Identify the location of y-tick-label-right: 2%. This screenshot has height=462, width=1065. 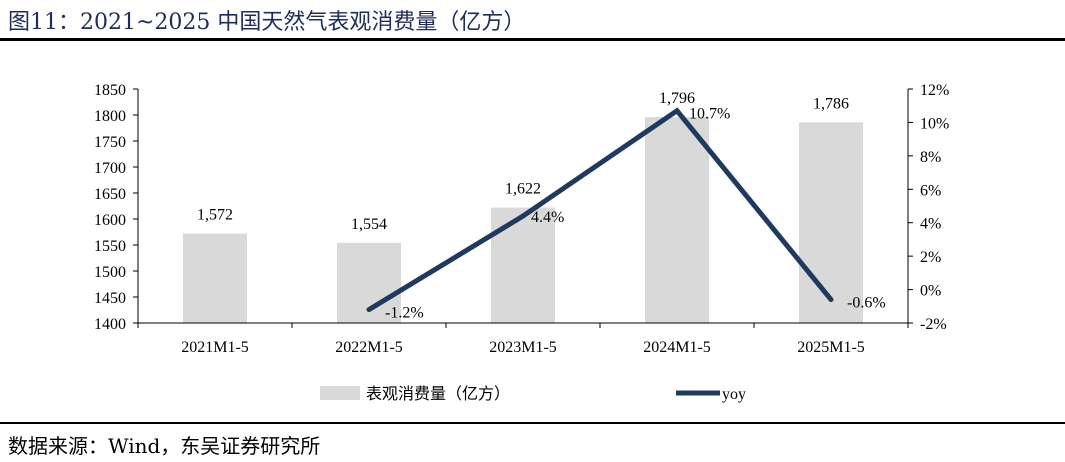
(930, 257).